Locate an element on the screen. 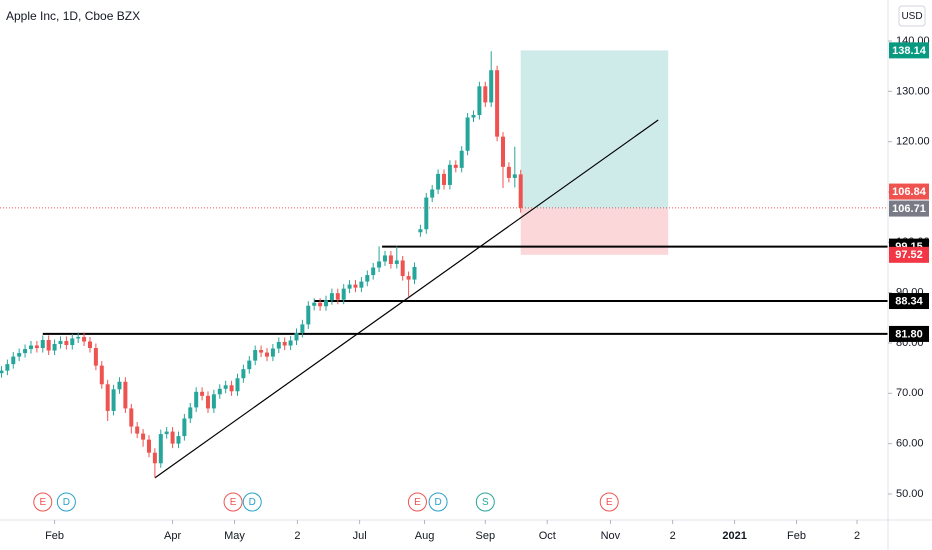  position-target-zone is located at coordinates (594, 129).